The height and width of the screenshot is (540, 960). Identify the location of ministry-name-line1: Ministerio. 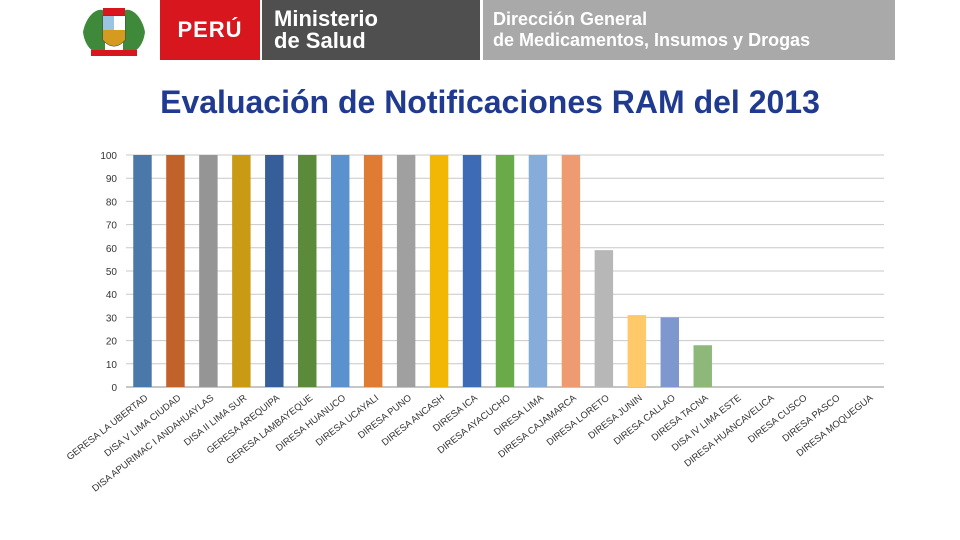
(326, 18).